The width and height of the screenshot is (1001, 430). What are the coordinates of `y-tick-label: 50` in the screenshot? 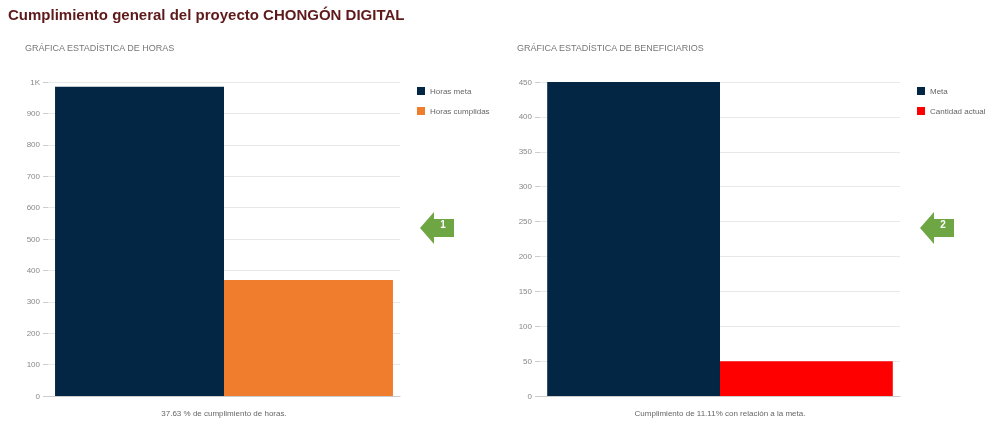 It's located at (528, 361).